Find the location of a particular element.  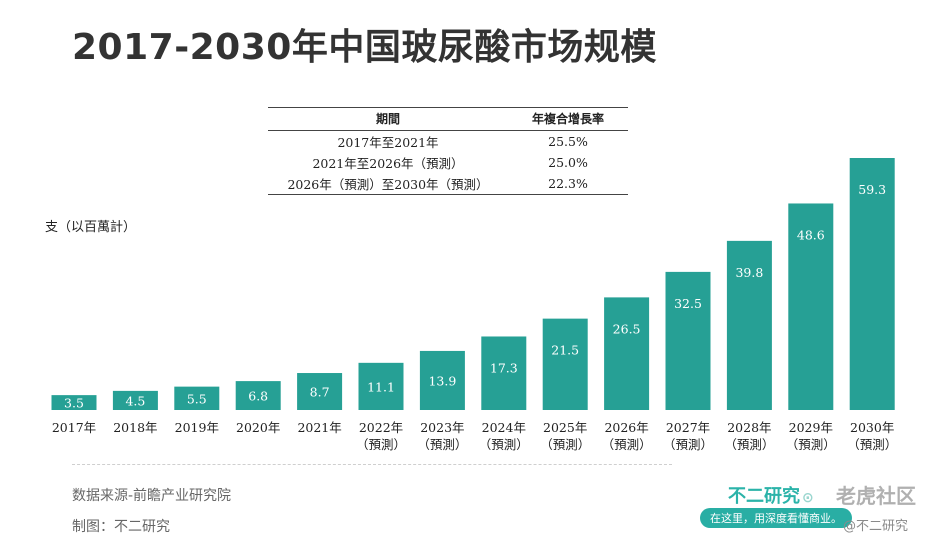

bar-value-label: 26.5 is located at coordinates (627, 328).